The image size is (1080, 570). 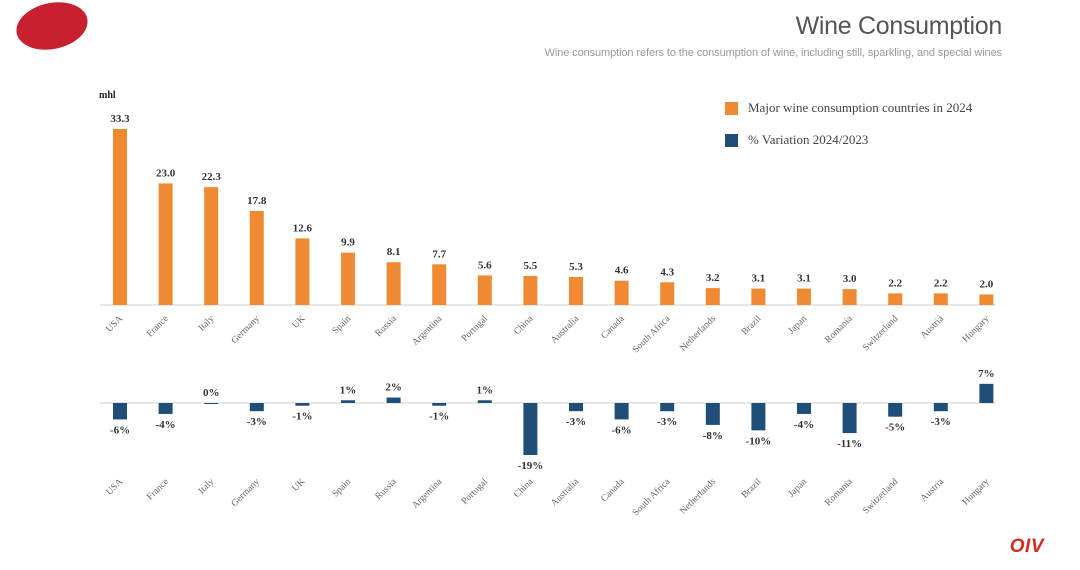 What do you see at coordinates (849, 444) in the screenshot?
I see `variation-value-label: -11%` at bounding box center [849, 444].